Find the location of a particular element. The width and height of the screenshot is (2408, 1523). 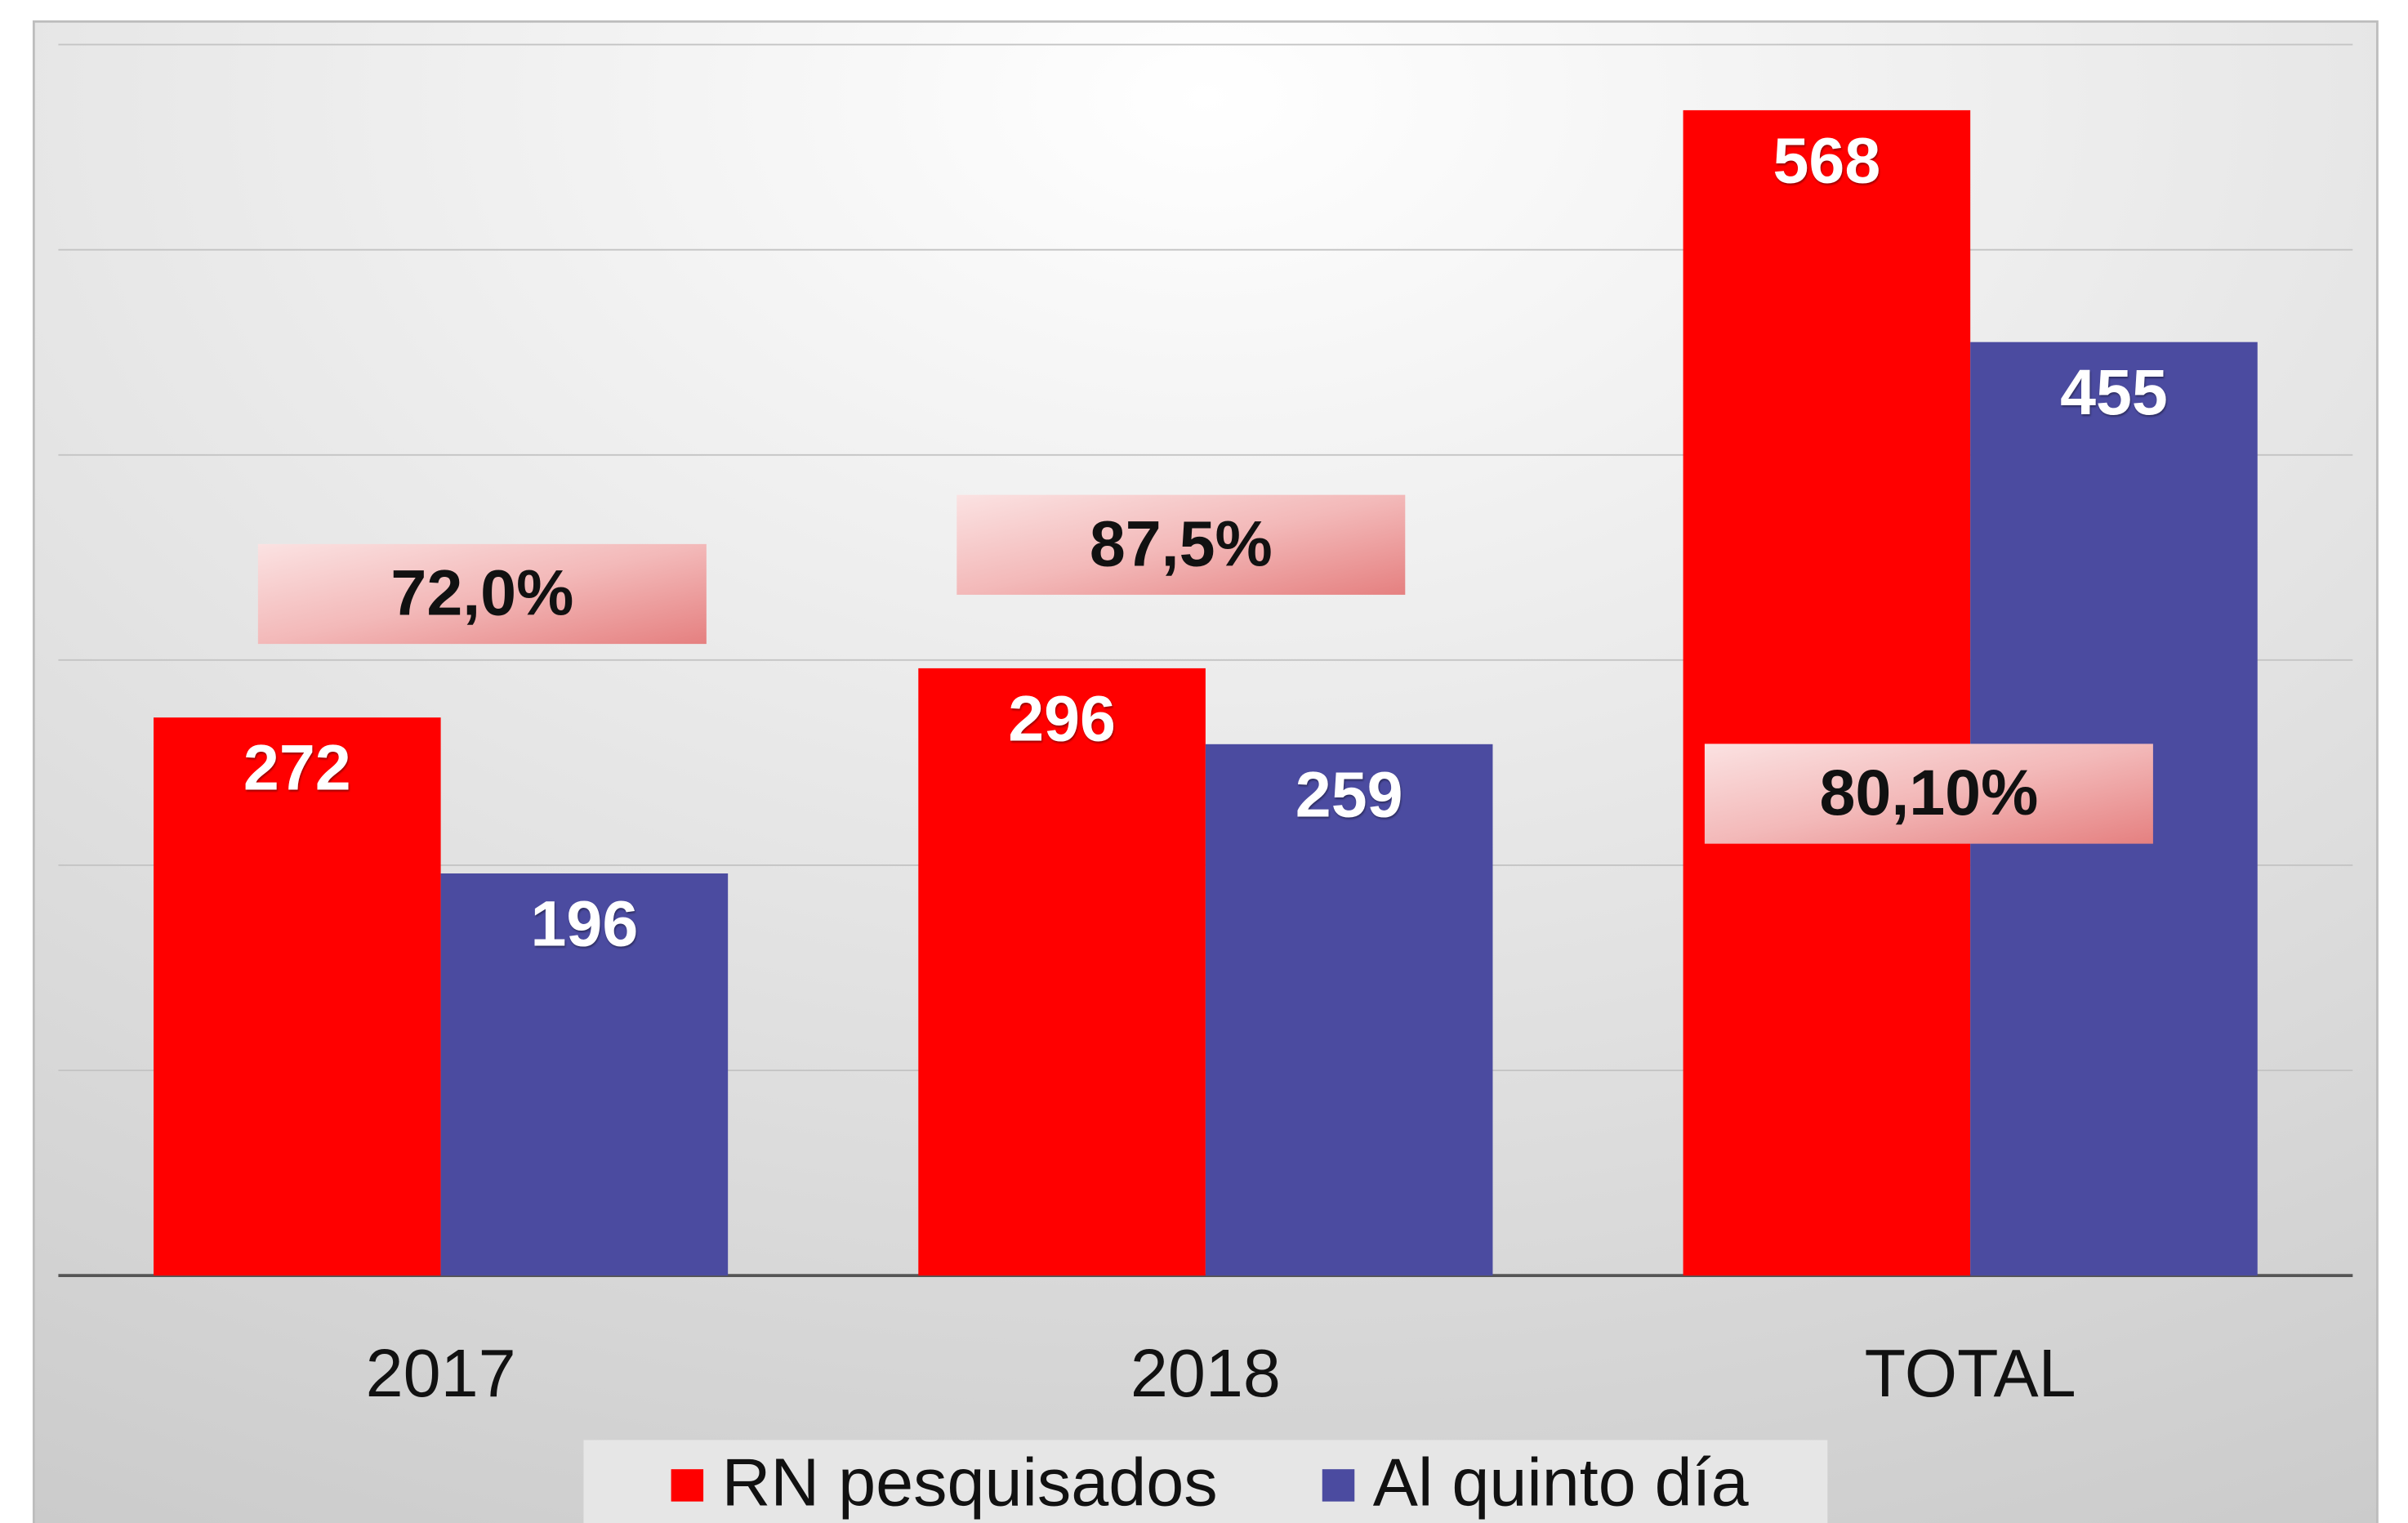

legend-label: RN pesquisados is located at coordinates (970, 1483).